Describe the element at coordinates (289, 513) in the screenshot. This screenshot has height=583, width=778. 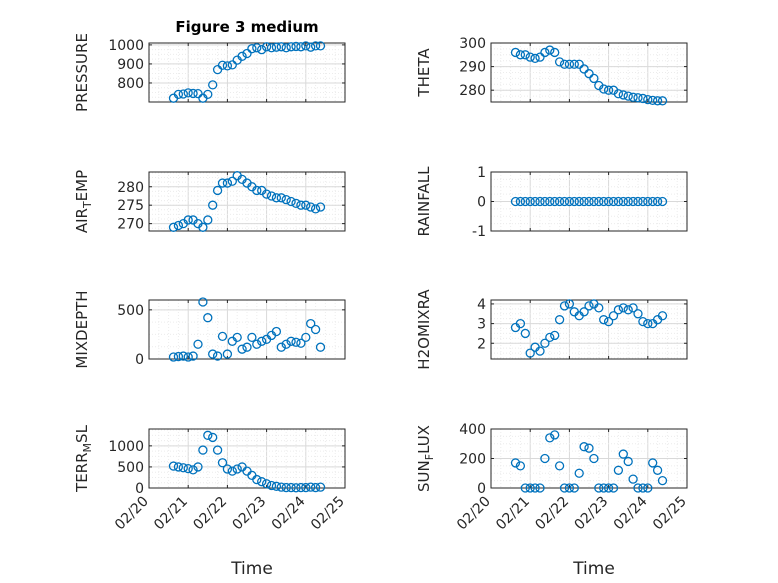
I see `x-tick-label: 02/24` at that location.